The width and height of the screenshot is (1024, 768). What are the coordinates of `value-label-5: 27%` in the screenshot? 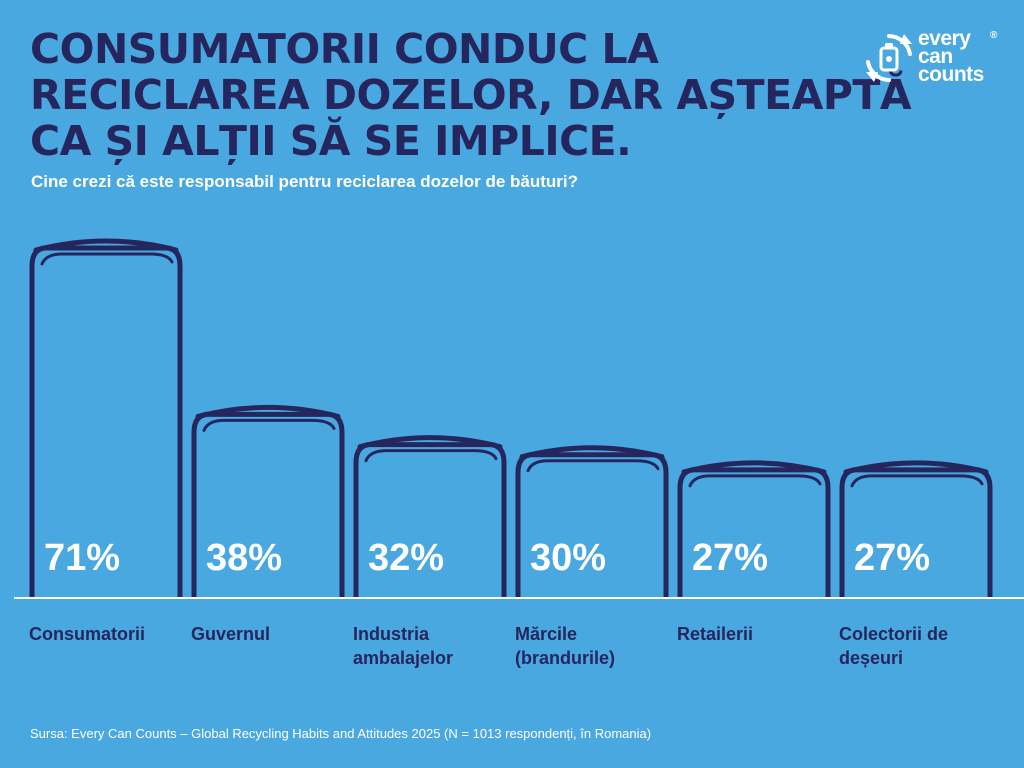 It's located at (730, 558).